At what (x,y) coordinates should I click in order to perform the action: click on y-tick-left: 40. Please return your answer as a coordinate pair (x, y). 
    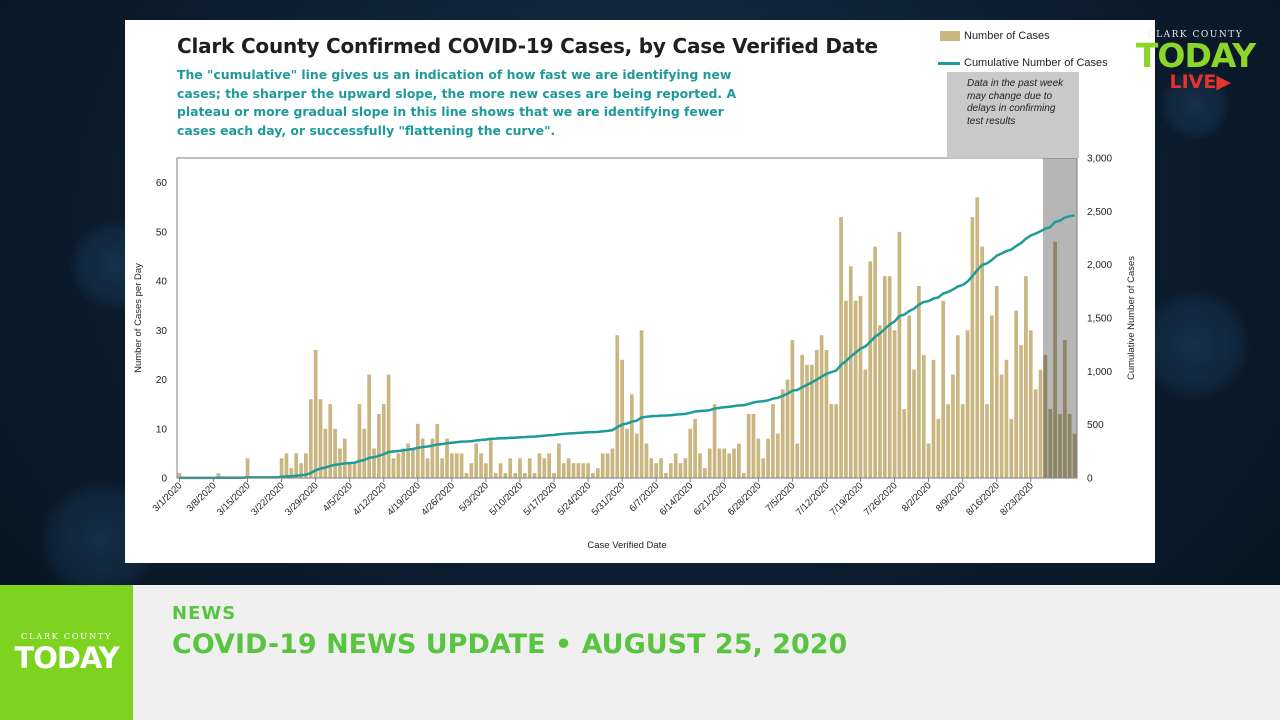
    Looking at the image, I should click on (162, 282).